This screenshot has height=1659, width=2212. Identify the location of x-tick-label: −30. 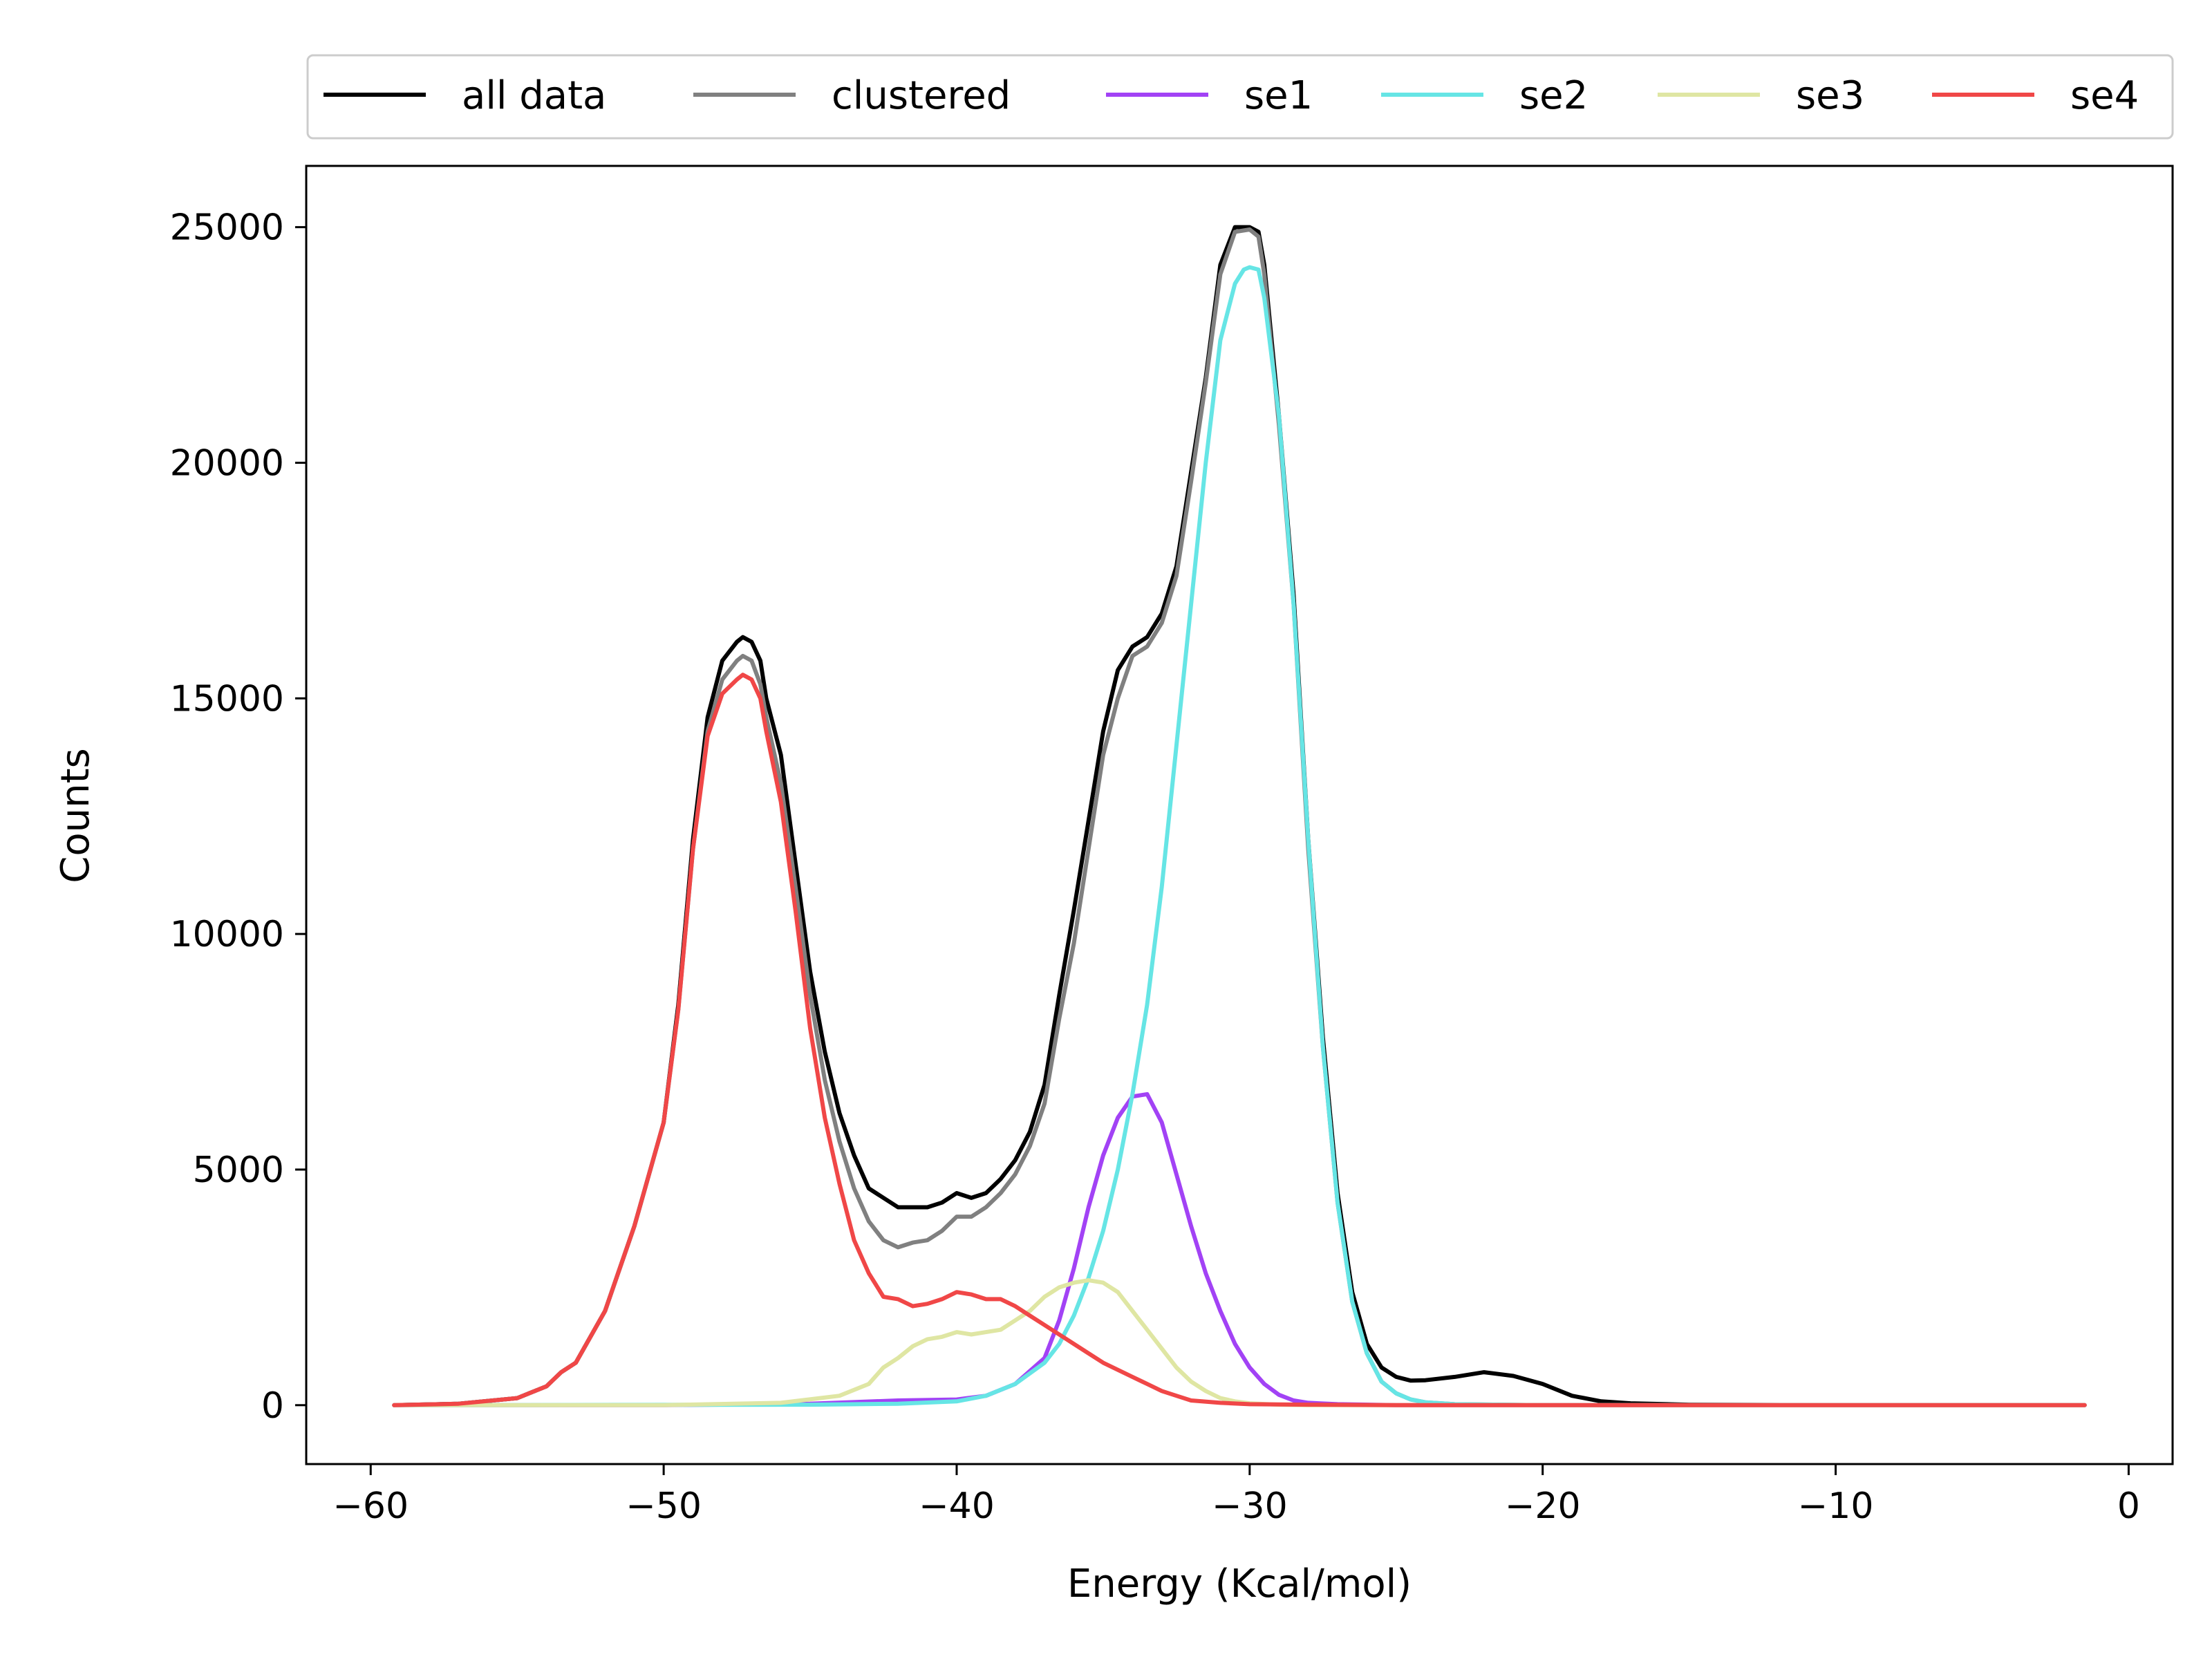
(1250, 1506).